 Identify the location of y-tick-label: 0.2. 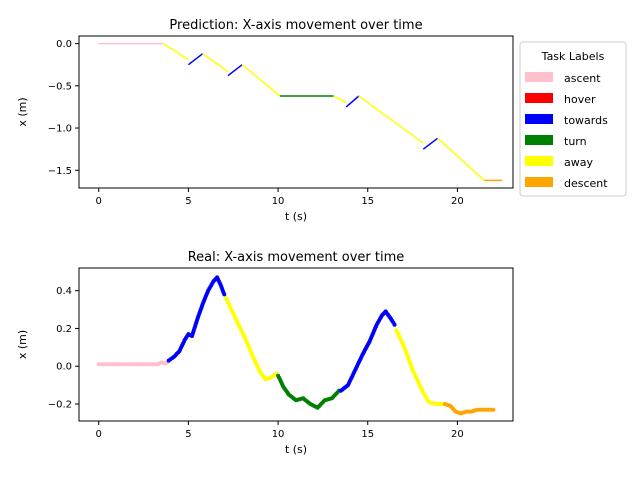
(64, 329).